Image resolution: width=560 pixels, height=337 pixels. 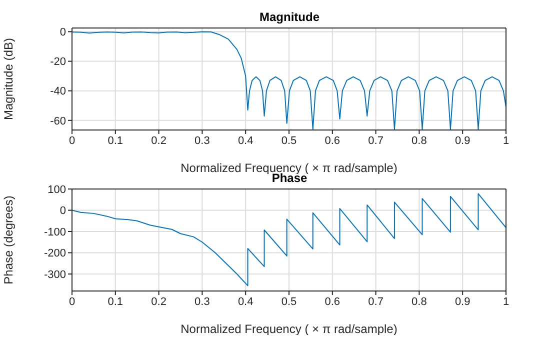 I want to click on y-tick-label: -40, so click(x=58, y=92).